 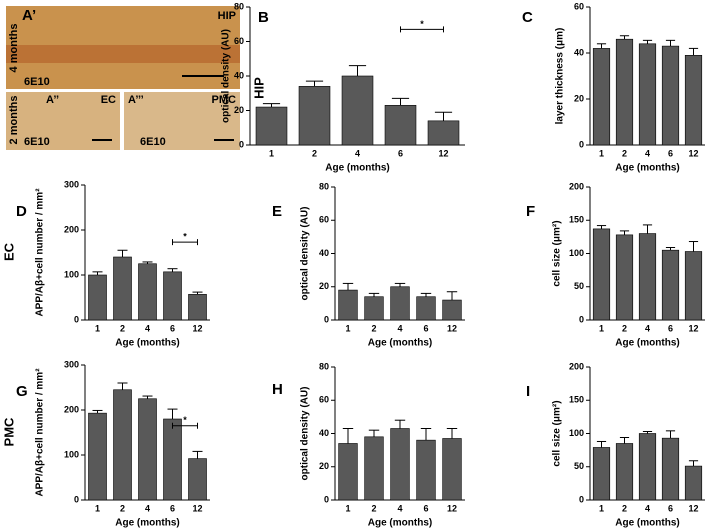 What do you see at coordinates (557, 253) in the screenshot?
I see `y-axis-label: cell size (μm²)` at bounding box center [557, 253].